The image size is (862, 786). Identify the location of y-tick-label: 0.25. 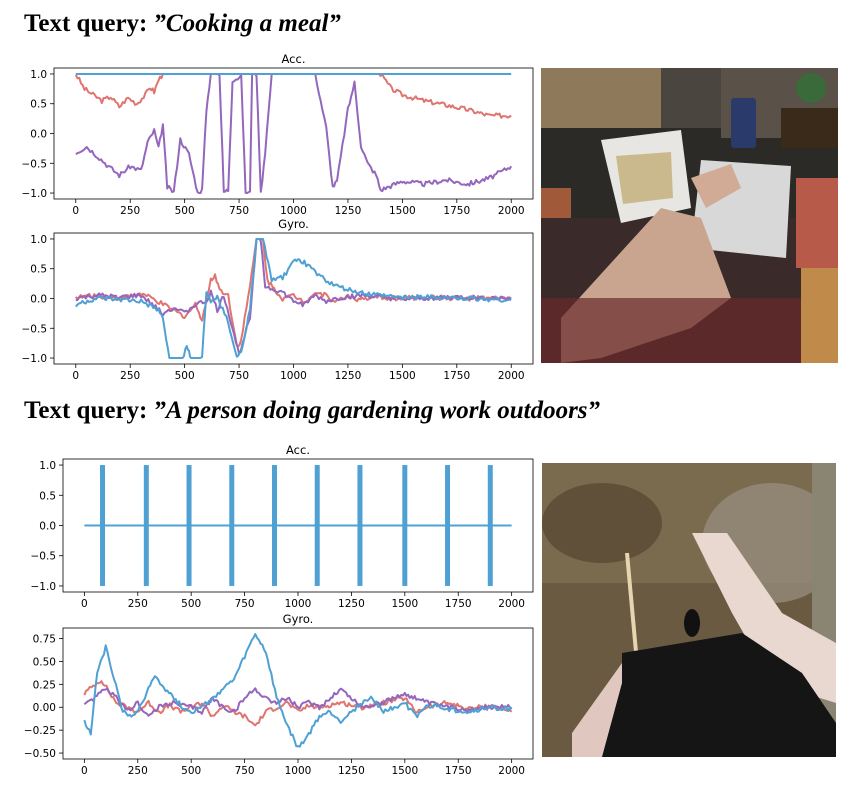
(44, 685).